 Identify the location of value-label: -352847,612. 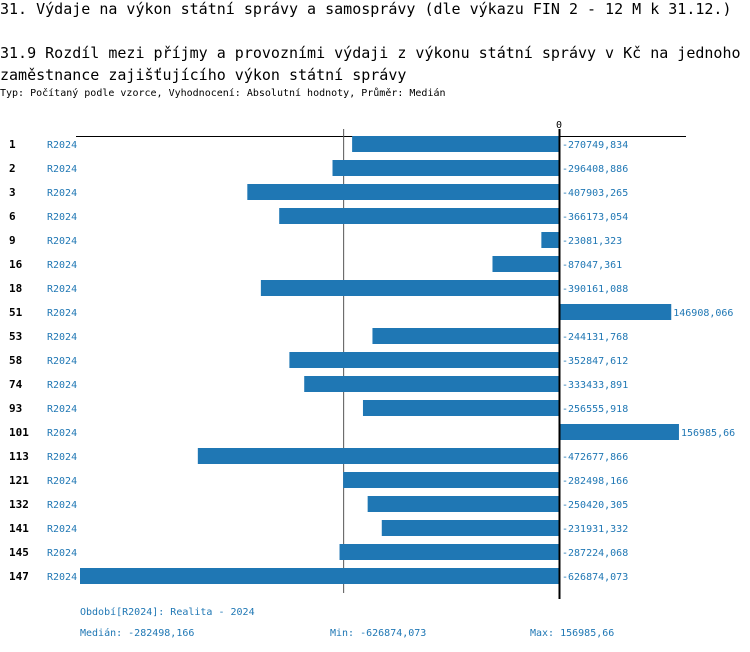
(595, 361).